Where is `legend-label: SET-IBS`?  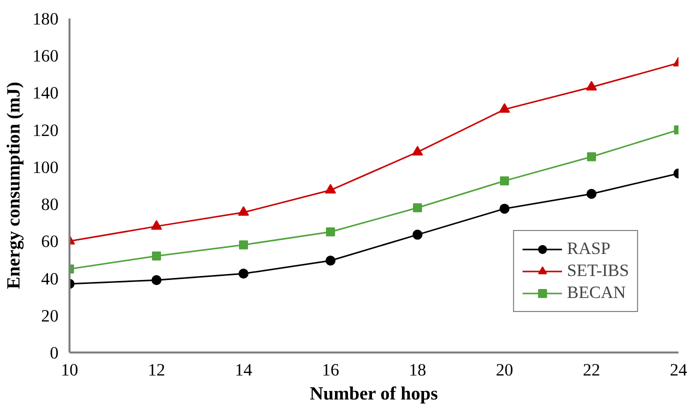 legend-label: SET-IBS is located at coordinates (598, 271).